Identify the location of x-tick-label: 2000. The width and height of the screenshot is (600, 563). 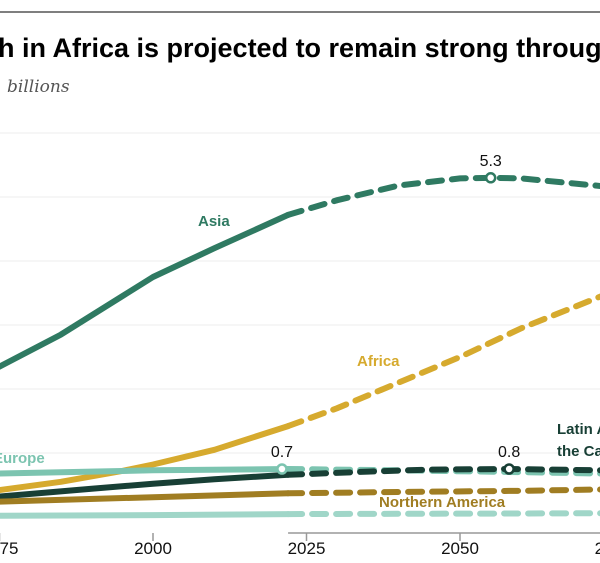
(153, 548).